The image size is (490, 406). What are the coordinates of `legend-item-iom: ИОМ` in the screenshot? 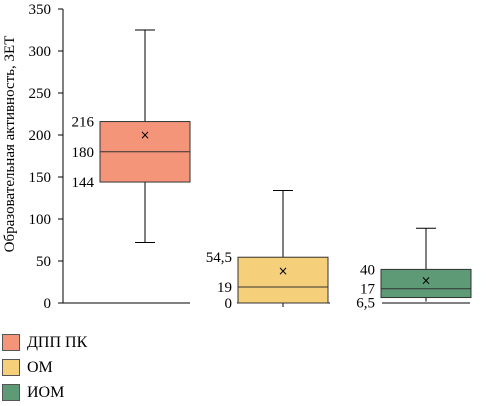 It's located at (70, 394).